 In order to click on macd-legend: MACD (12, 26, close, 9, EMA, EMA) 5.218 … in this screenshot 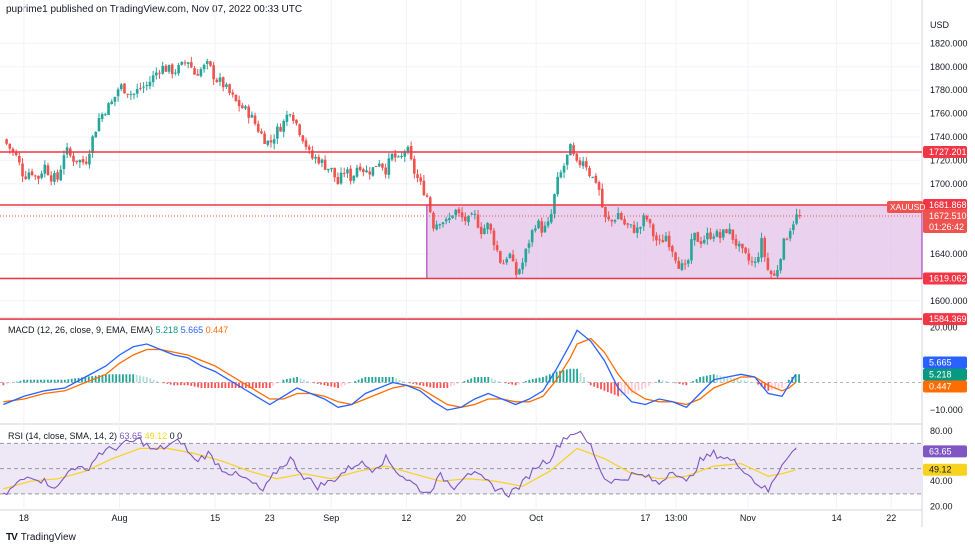, I will do `click(118, 330)`.